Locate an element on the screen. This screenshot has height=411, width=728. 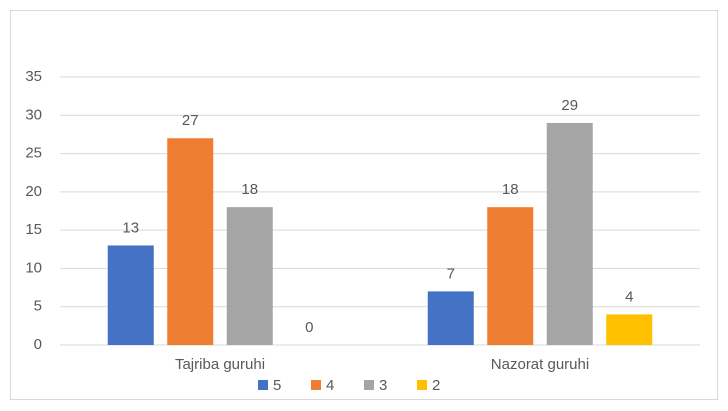
y-tick-label: 30 is located at coordinates (33, 114).